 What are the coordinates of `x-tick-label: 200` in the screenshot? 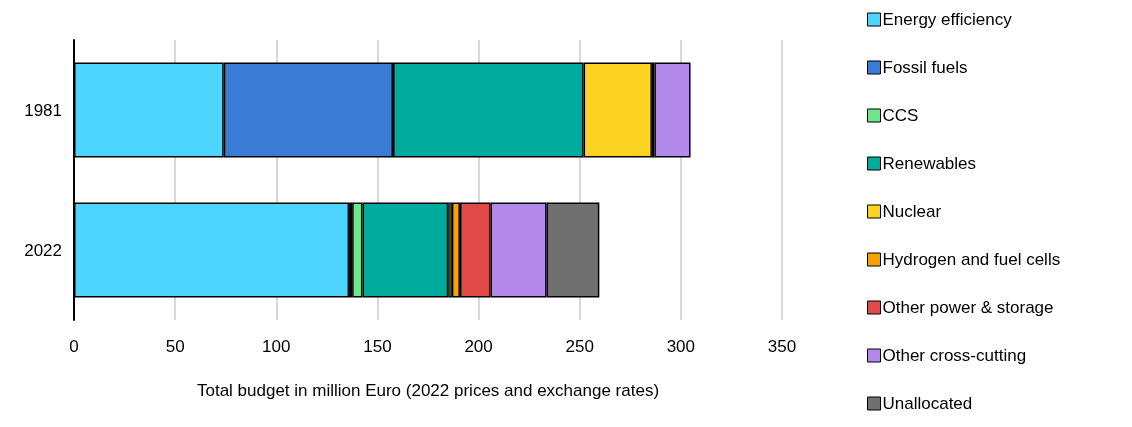 It's located at (478, 346).